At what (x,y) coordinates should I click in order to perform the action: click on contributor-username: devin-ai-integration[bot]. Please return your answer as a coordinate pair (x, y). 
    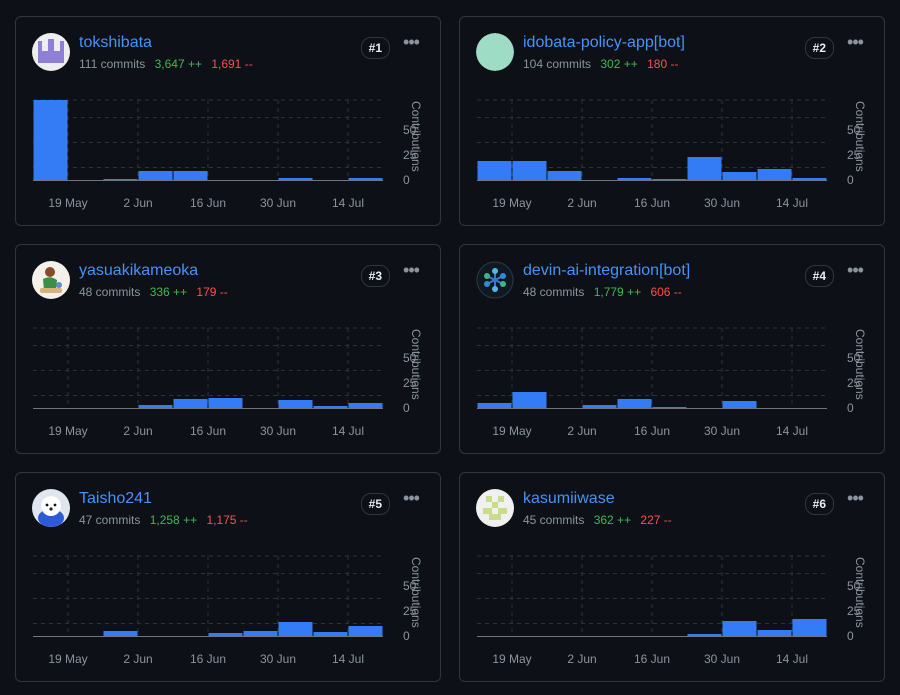
    Looking at the image, I should click on (607, 270).